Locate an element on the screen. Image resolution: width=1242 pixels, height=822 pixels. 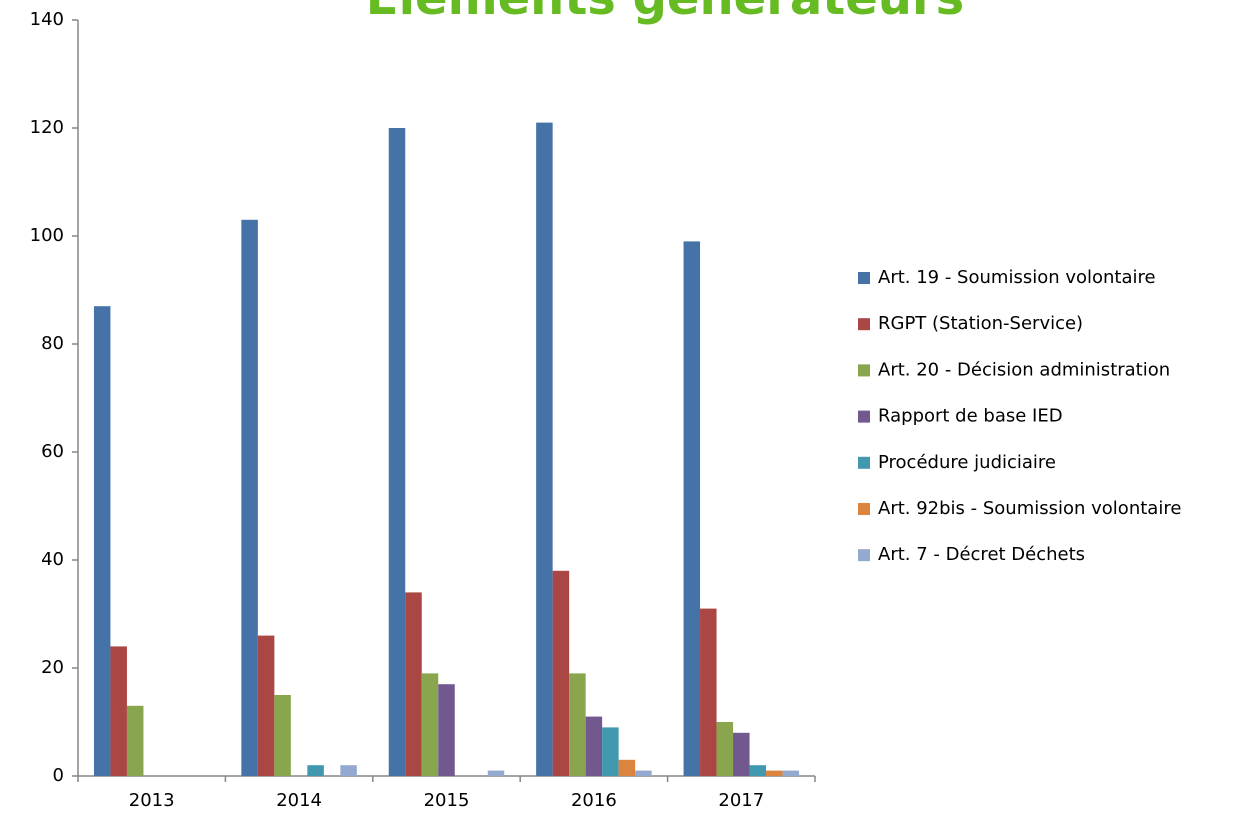
x-tick-label: 2013 is located at coordinates (152, 800).